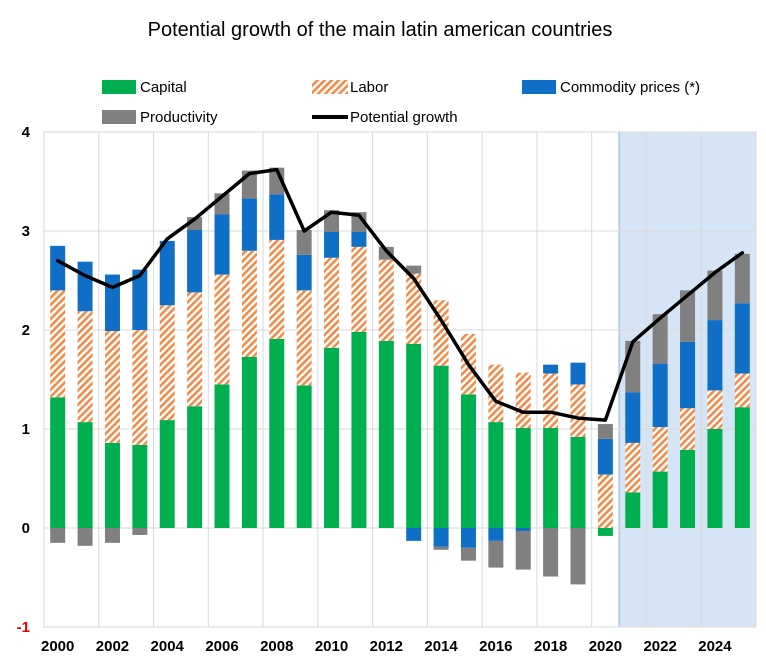 Image resolution: width=766 pixels, height=661 pixels. Describe the element at coordinates (359, 239) in the screenshot. I see `bar-commodity-2011` at that location.